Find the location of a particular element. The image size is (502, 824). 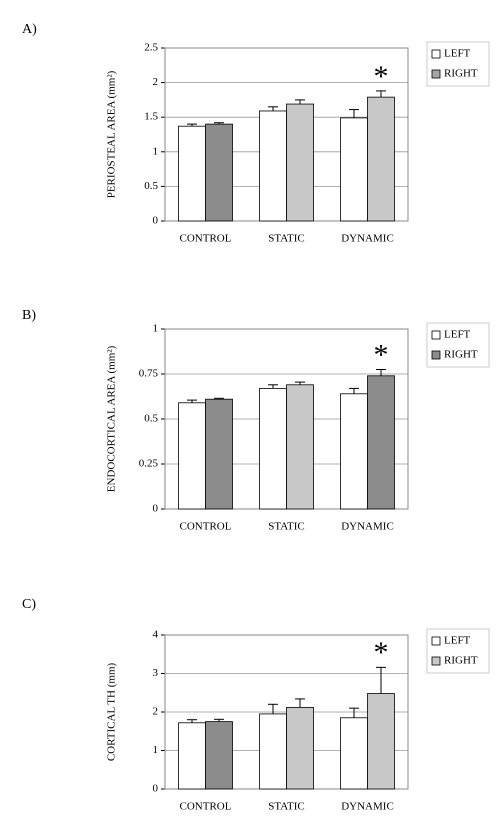

y-tick-label: 3 is located at coordinates (156, 673).